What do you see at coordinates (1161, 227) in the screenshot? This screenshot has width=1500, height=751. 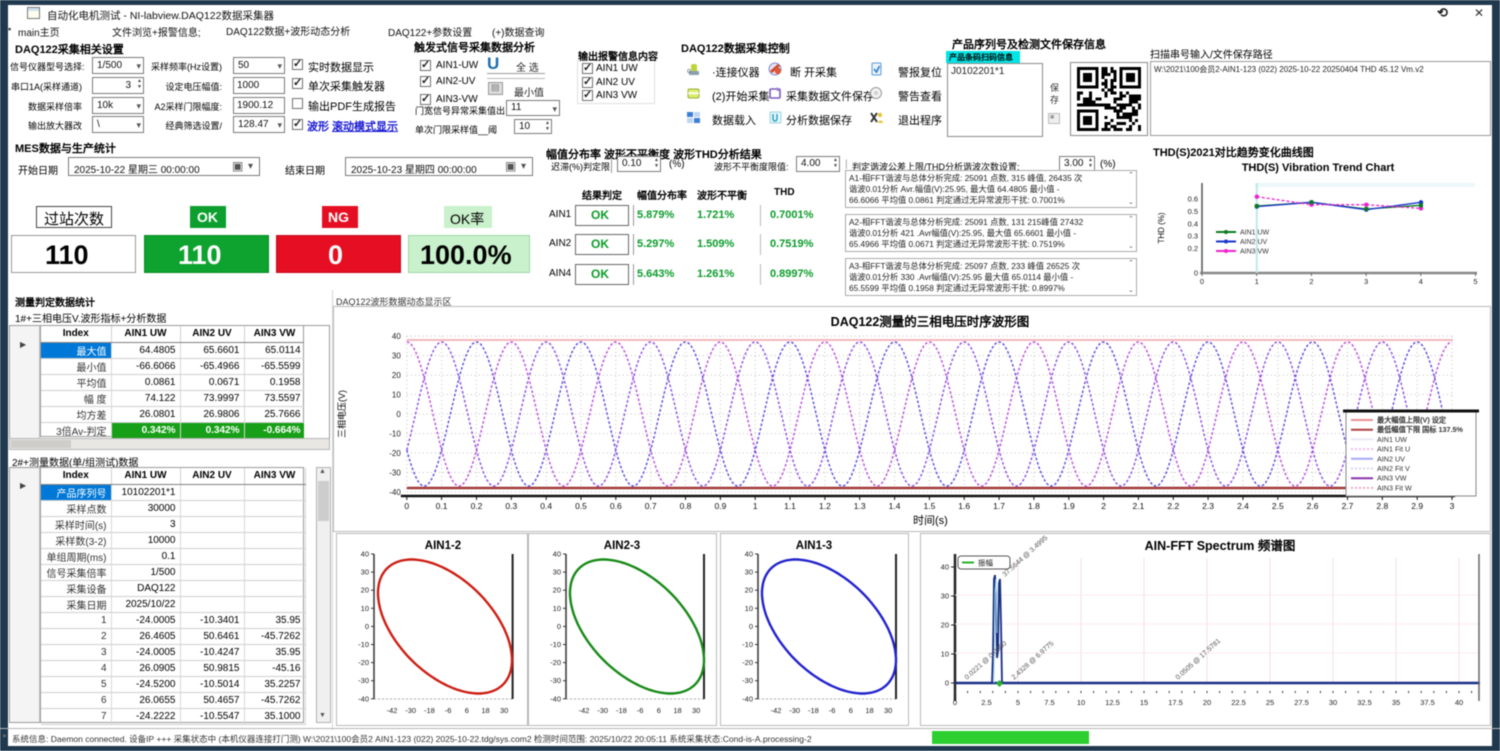 I see `svg-text: THD (%)` at bounding box center [1161, 227].